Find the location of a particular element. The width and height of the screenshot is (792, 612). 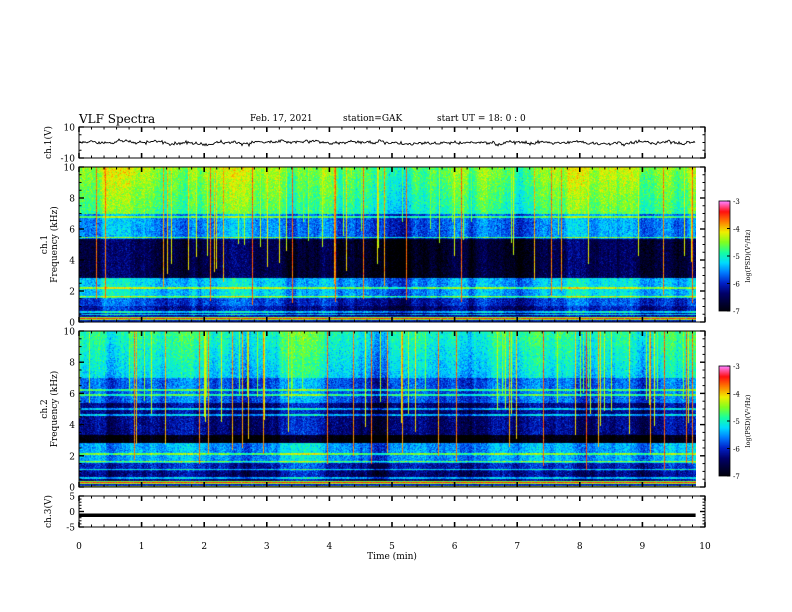

ch1-colorbar-tick-label: -5 is located at coordinates (736, 257).